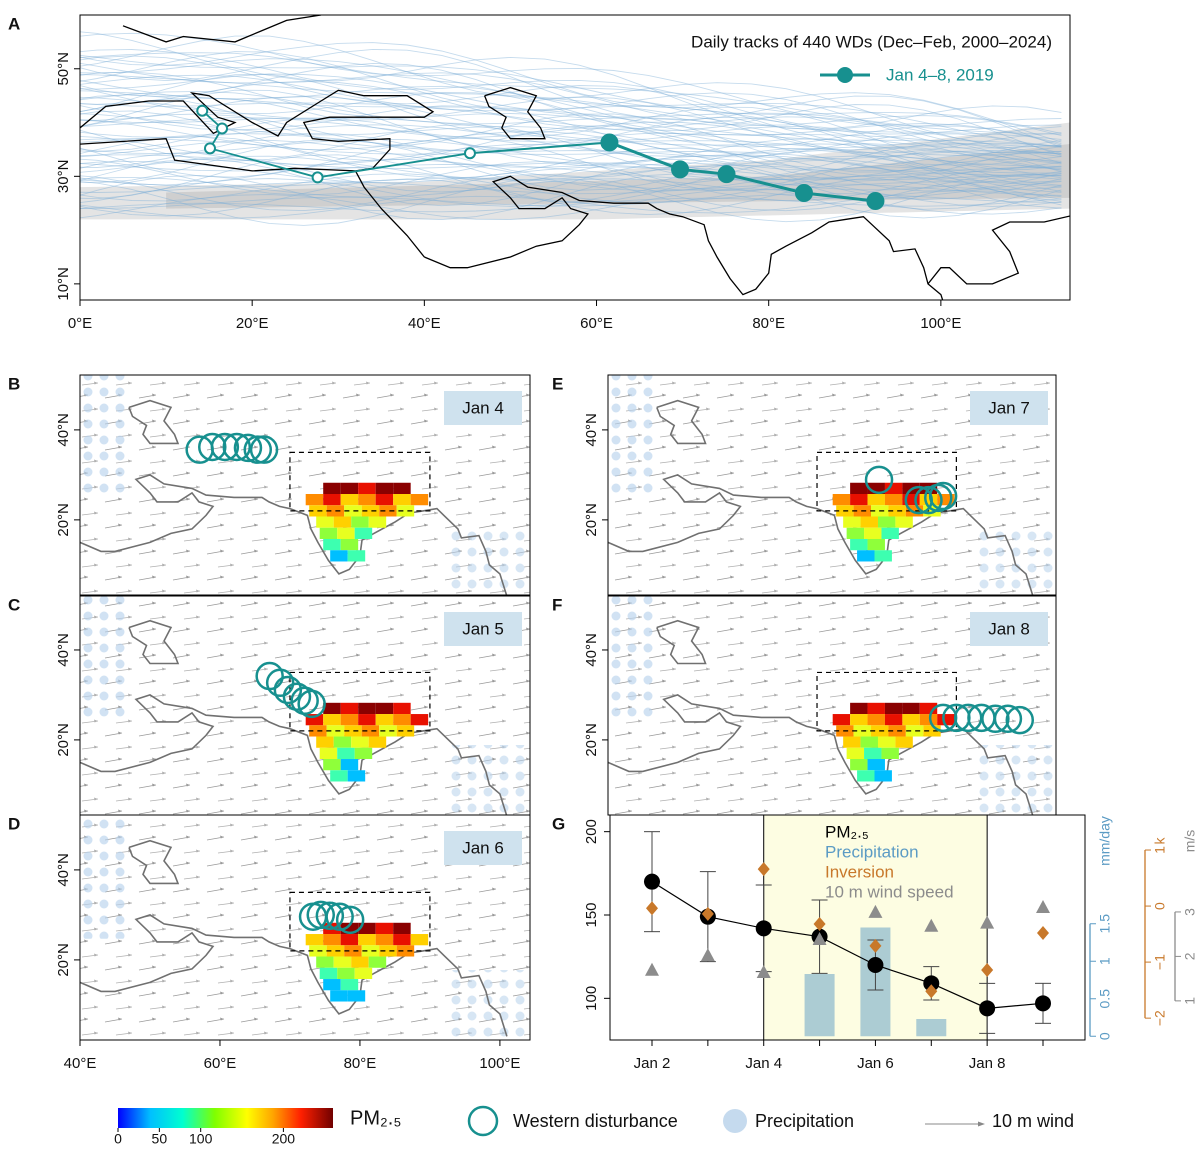 The height and width of the screenshot is (1149, 1200). I want to click on panel: C Jan 5 20°N 40°N, so click(269, 705).